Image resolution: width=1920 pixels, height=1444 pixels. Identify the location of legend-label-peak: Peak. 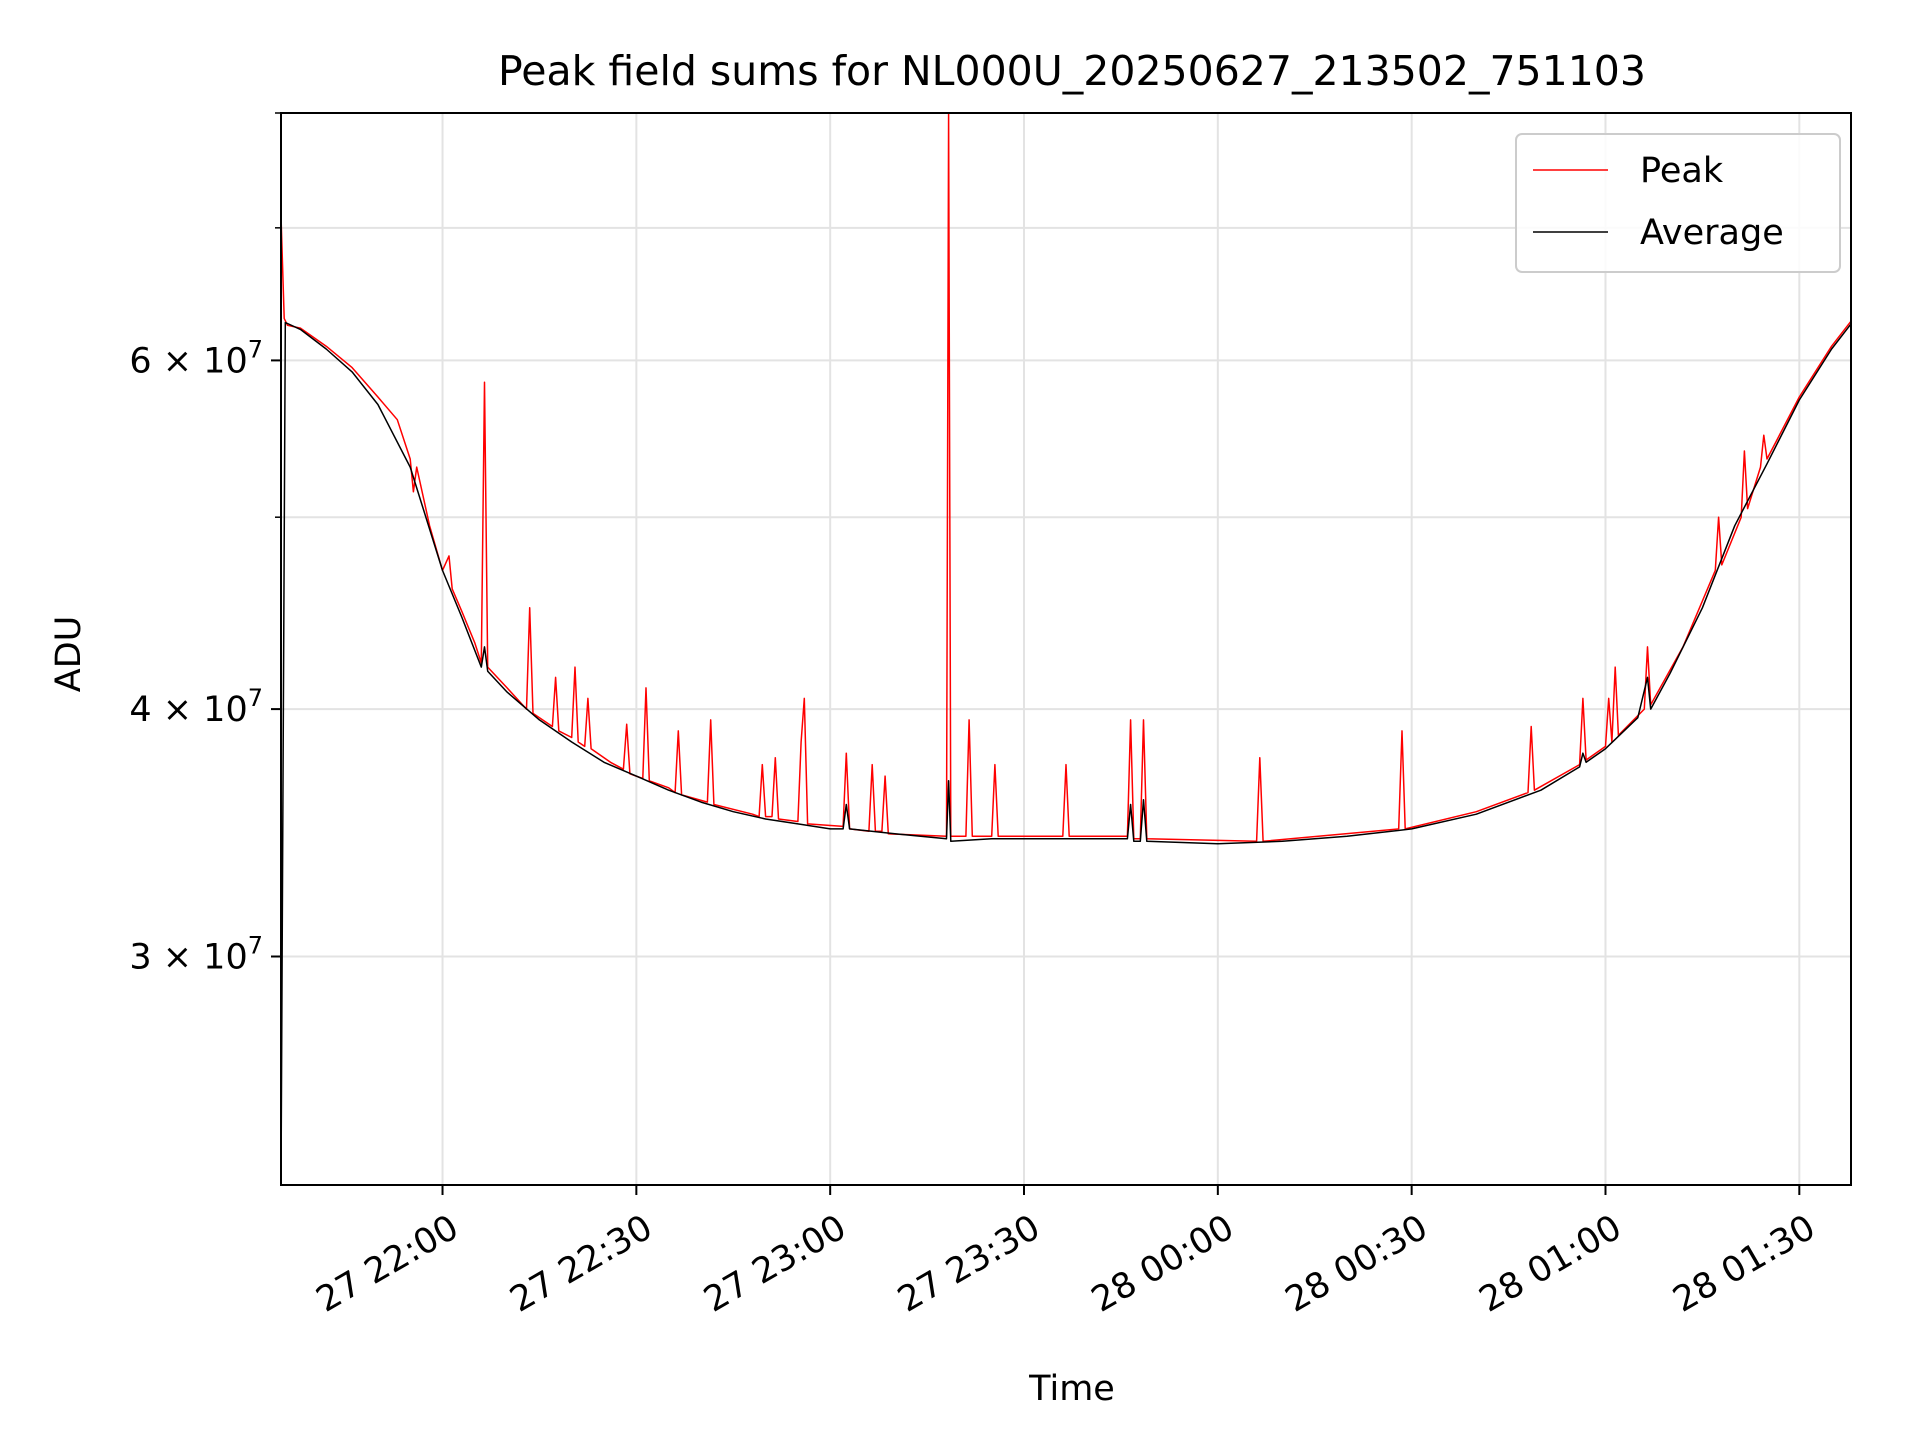
(1682, 171).